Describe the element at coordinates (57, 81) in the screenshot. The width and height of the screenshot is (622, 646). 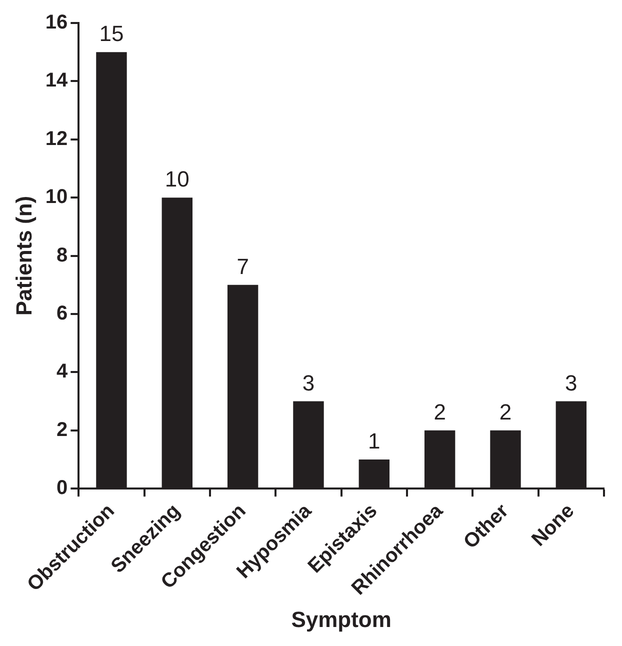
I see `y-tick-label: 14` at that location.